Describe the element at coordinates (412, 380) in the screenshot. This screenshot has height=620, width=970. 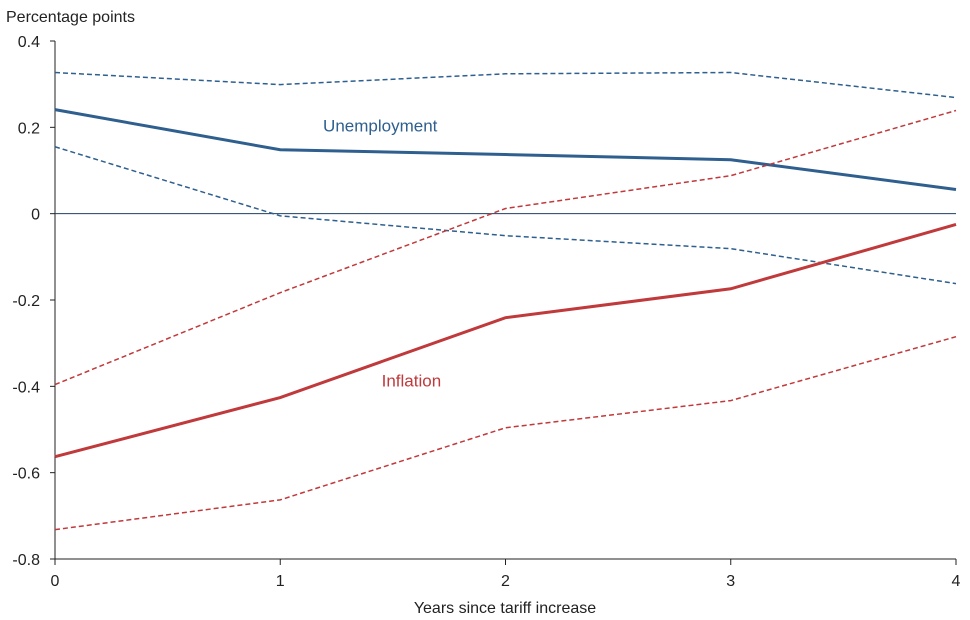
I see `inflation-label: Inflation` at that location.